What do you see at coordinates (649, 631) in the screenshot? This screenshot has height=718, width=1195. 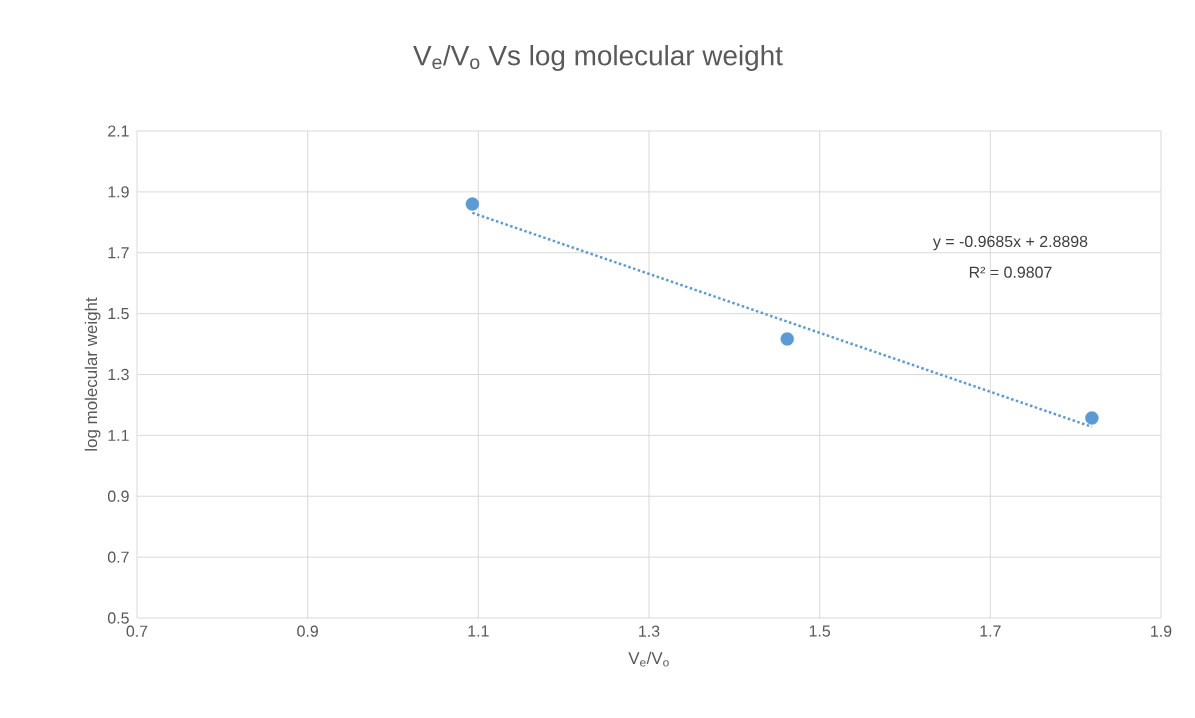 I see `x-tick-label: 1.3` at bounding box center [649, 631].